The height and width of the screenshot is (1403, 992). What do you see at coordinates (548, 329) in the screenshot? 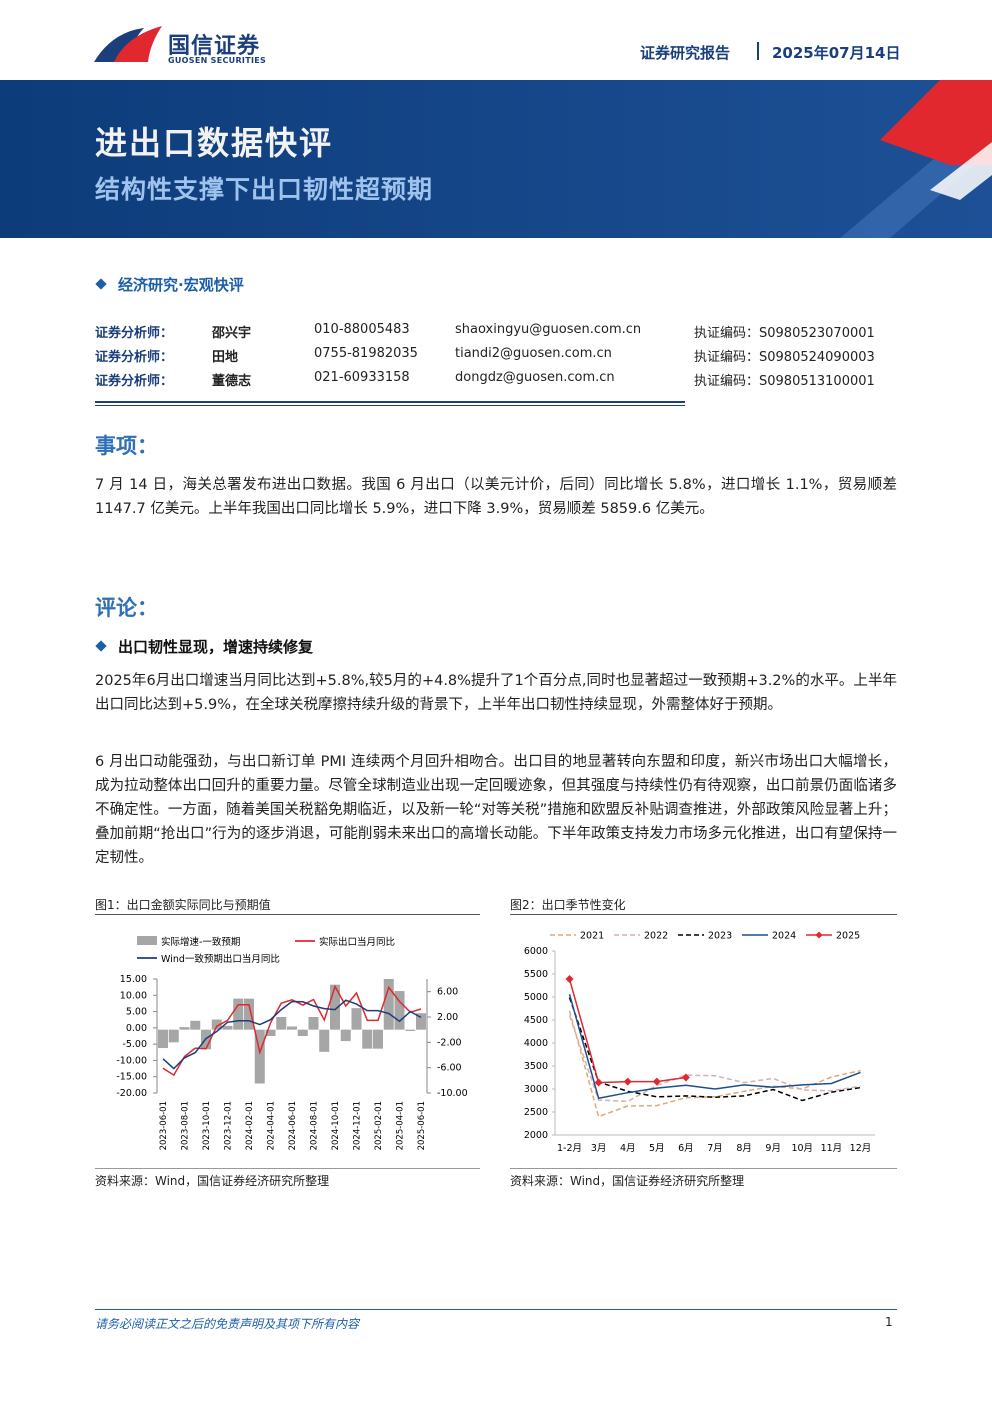
I see `analyst-email: shaoxingyu@guosen.com.cn` at bounding box center [548, 329].